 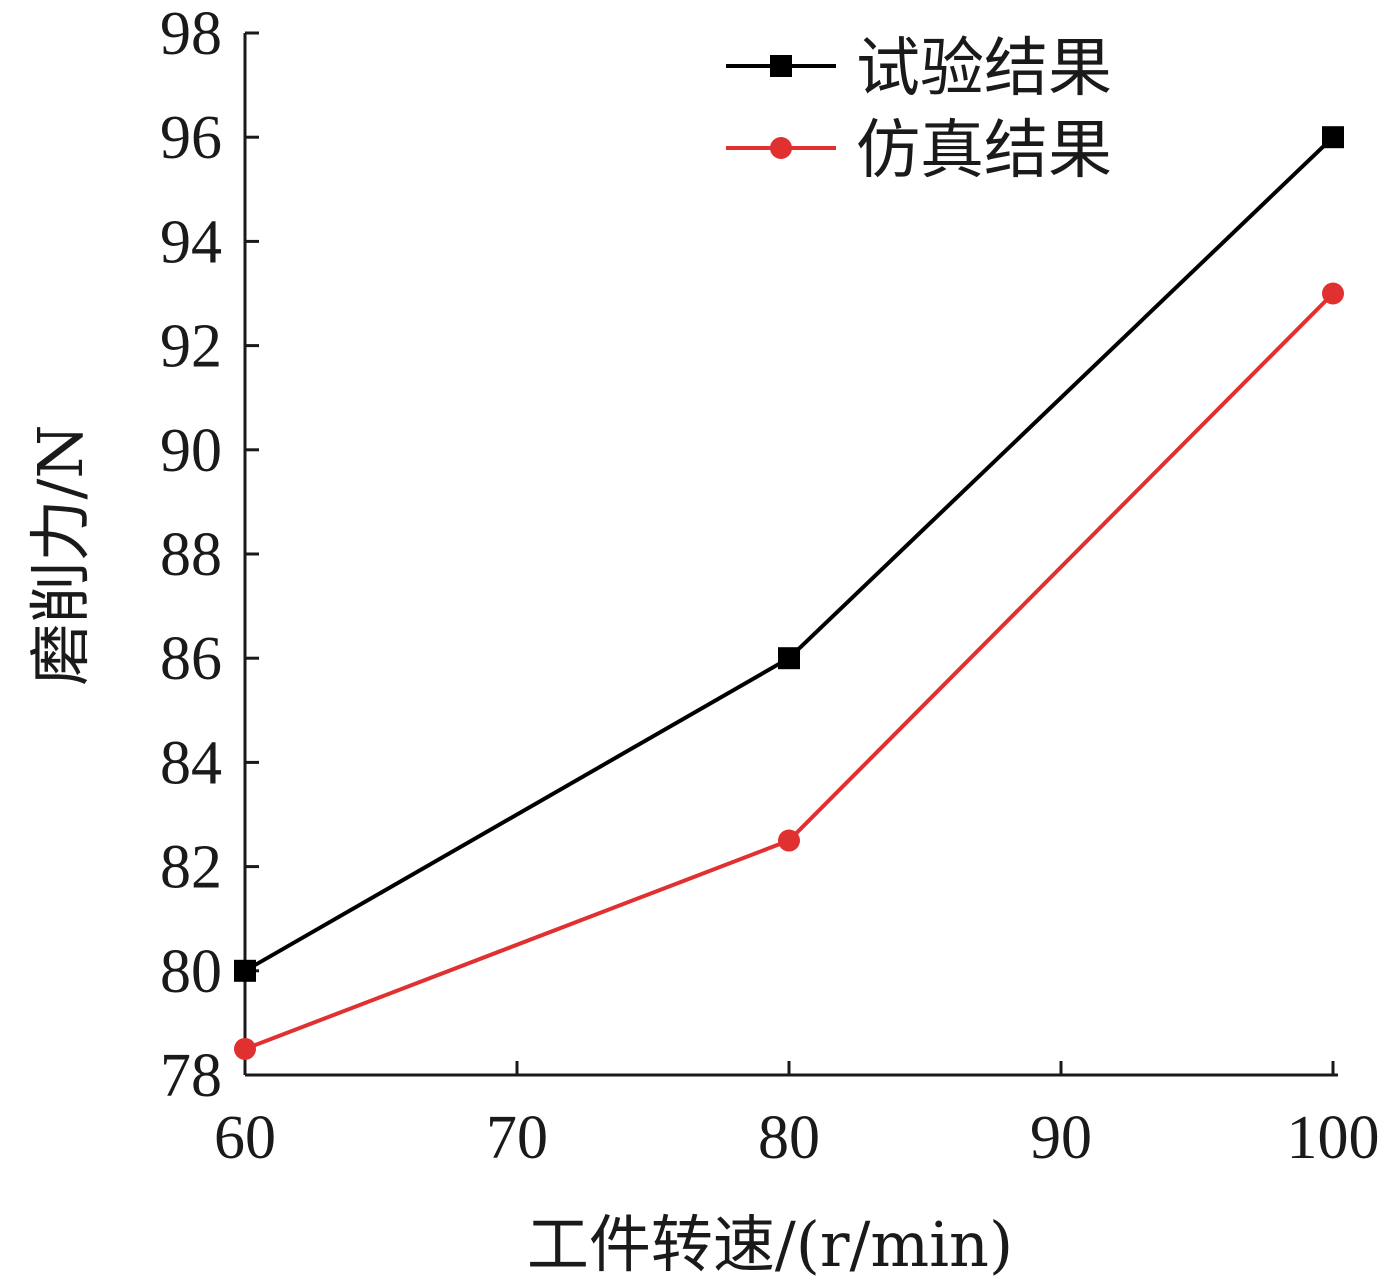 I want to click on legend-marker-experiment, so click(x=781, y=66).